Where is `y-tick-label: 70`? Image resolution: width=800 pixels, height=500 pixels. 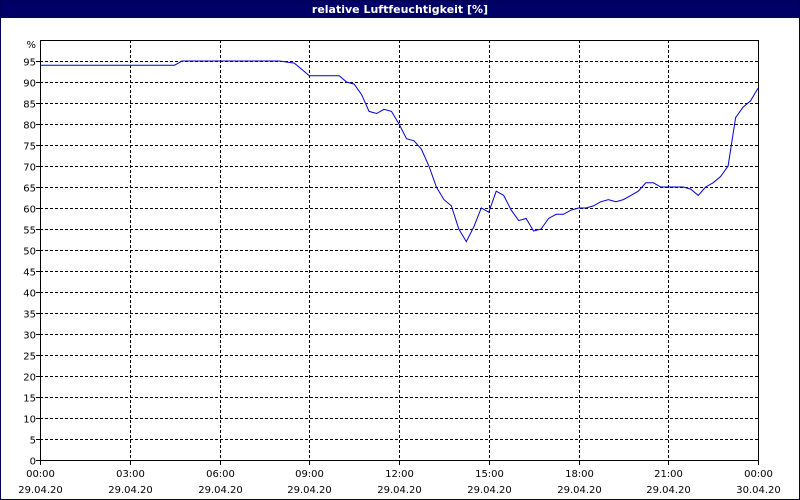 y-tick-label: 70 is located at coordinates (29, 168).